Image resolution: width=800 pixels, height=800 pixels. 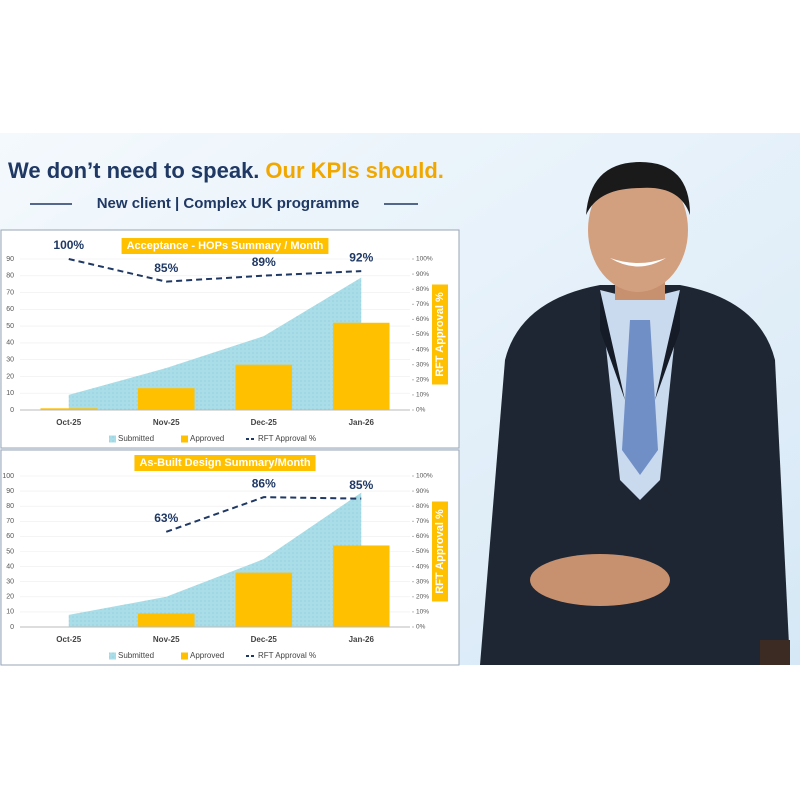 I want to click on data-label: 92%, so click(x=361, y=257).